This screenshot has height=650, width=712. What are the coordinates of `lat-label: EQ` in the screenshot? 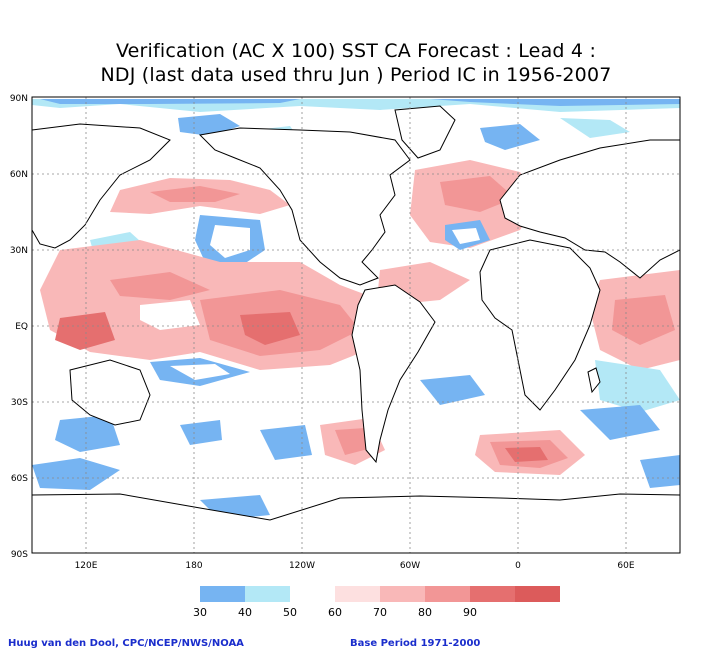 It's located at (21, 327).